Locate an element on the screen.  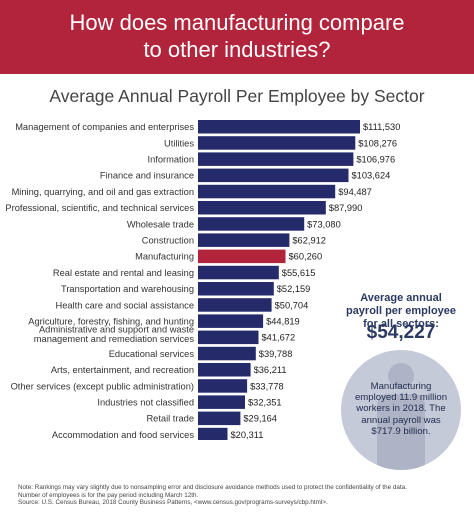
heading-line-1: Average annual is located at coordinates (401, 298).